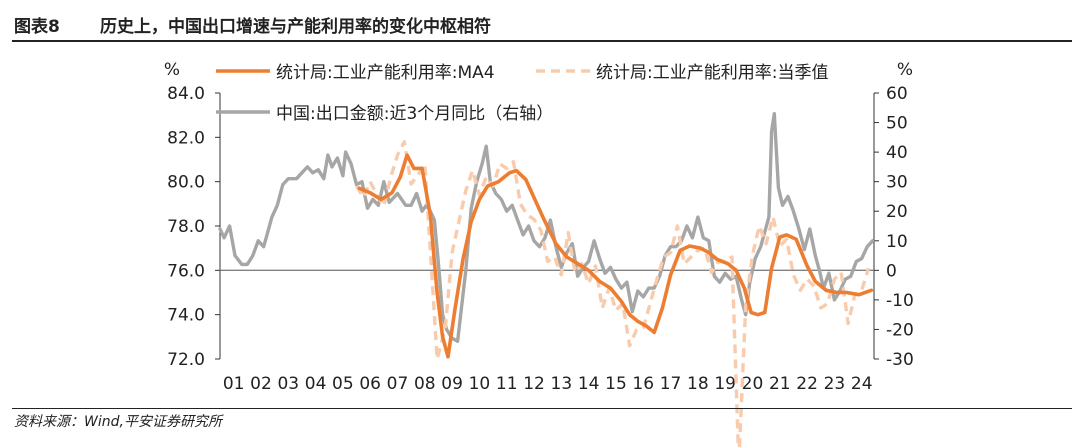 The width and height of the screenshot is (1080, 448). I want to click on x-tick-label: 04, so click(316, 384).